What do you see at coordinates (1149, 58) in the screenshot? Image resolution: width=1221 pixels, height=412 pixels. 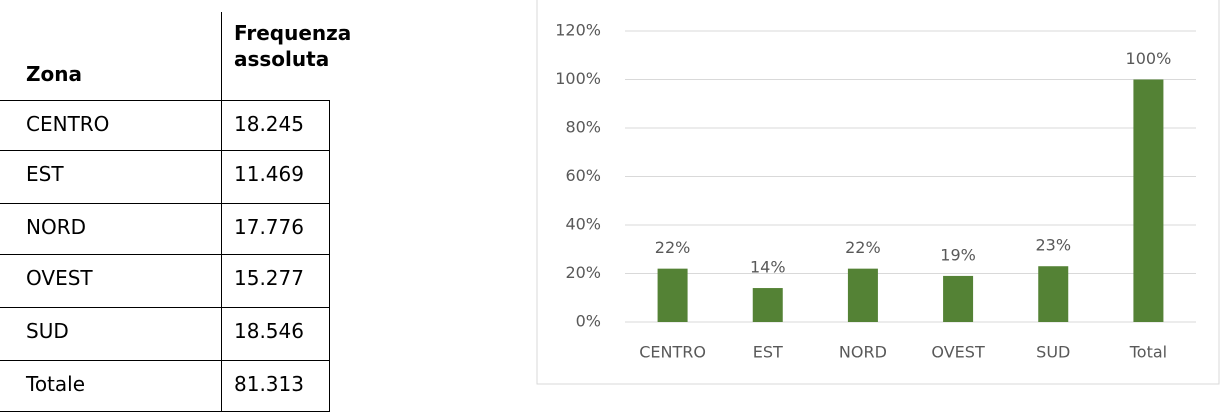 I see `data-label: 100%` at bounding box center [1149, 58].